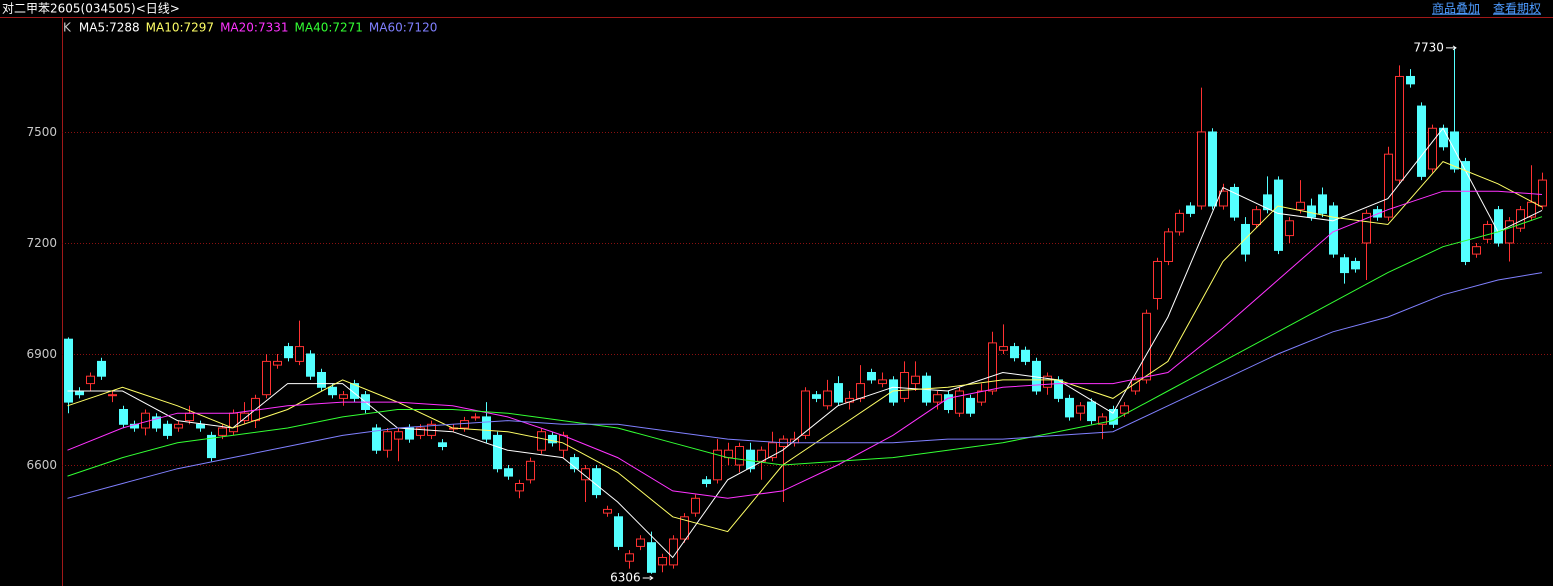 The width and height of the screenshot is (1553, 586). What do you see at coordinates (91, 9) in the screenshot?
I see `chart-title: 对二甲苯2605(034505)<日线>` at bounding box center [91, 9].